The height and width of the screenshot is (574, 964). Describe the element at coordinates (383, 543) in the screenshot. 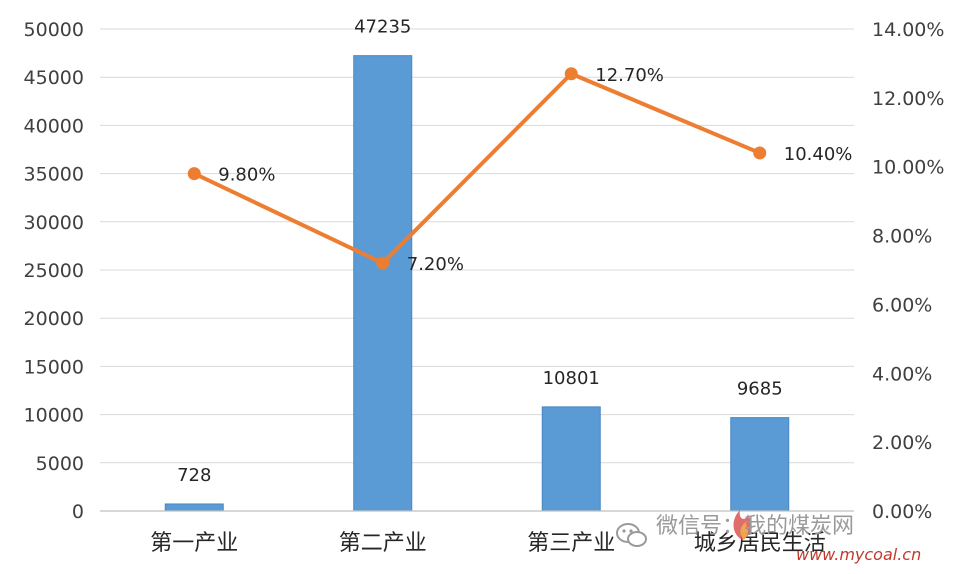

I see `category-label: 第二产业` at that location.